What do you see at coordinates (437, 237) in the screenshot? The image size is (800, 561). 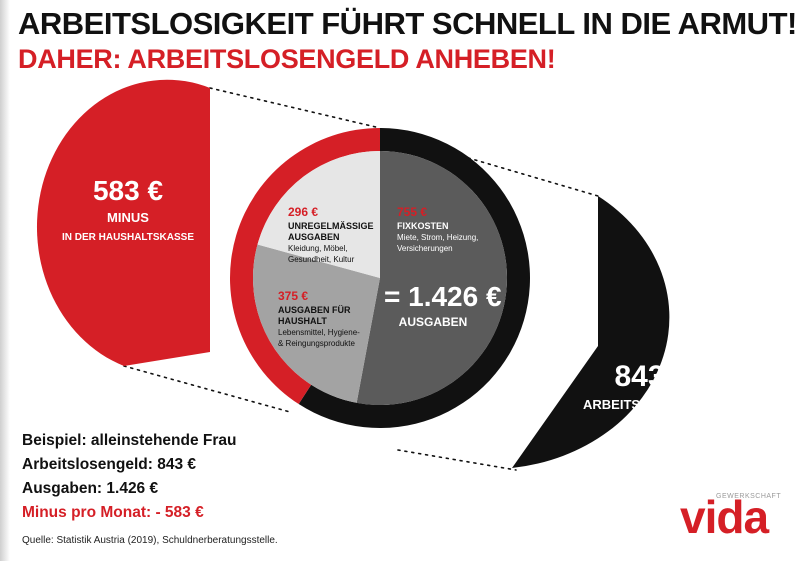 I see `slice-detail-1-1: Miete, Strom, Heizung,` at bounding box center [437, 237].